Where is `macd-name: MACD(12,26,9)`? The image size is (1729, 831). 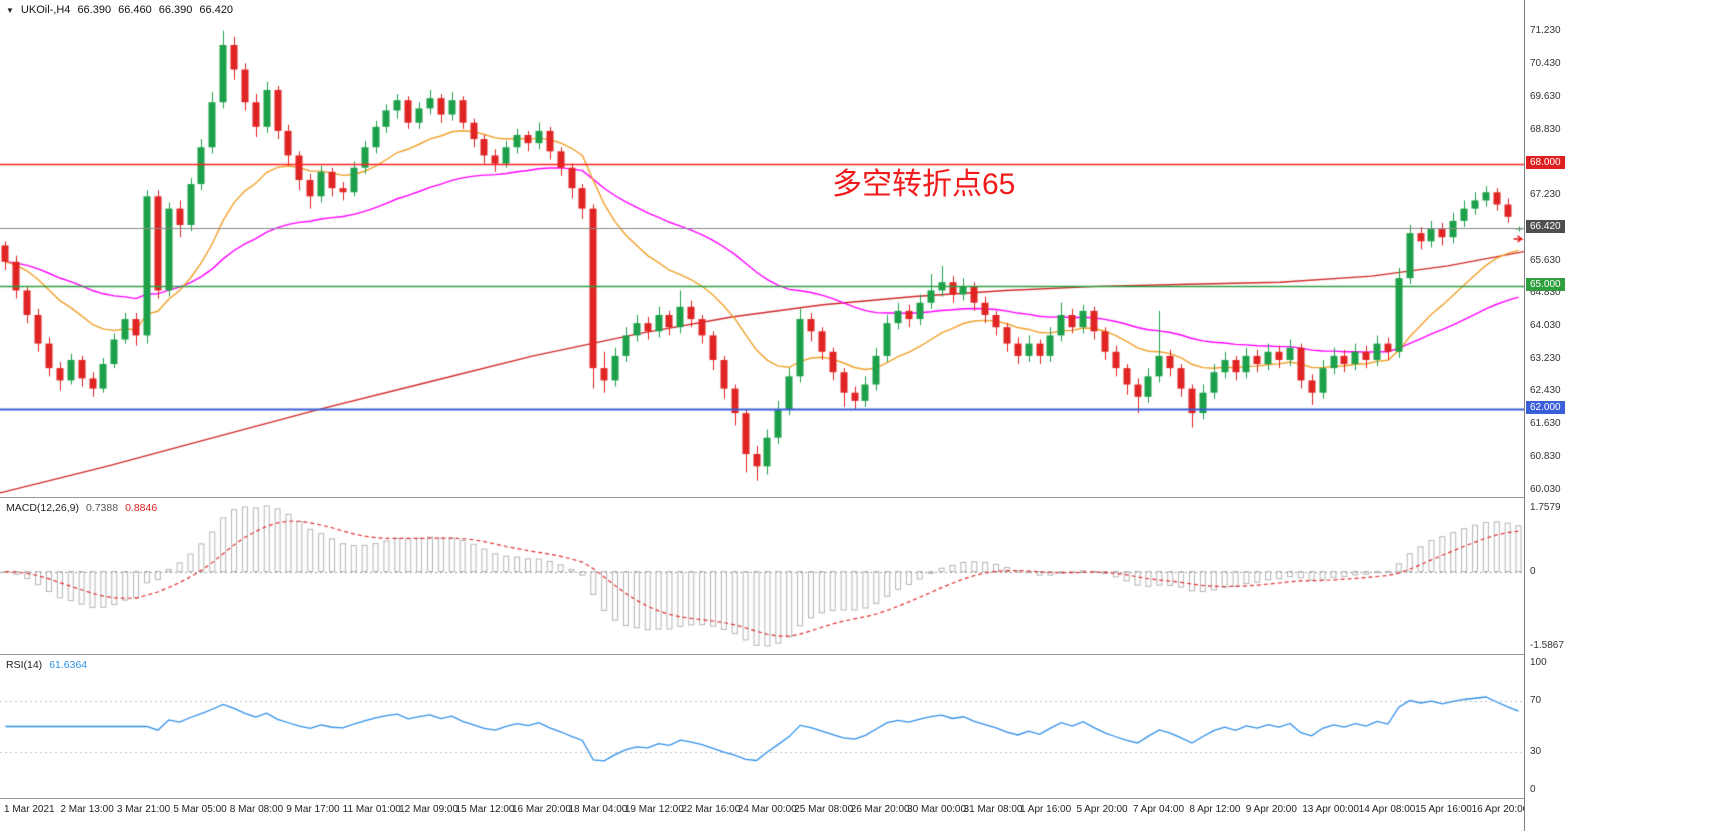 macd-name: MACD(12,26,9) is located at coordinates (42, 508).